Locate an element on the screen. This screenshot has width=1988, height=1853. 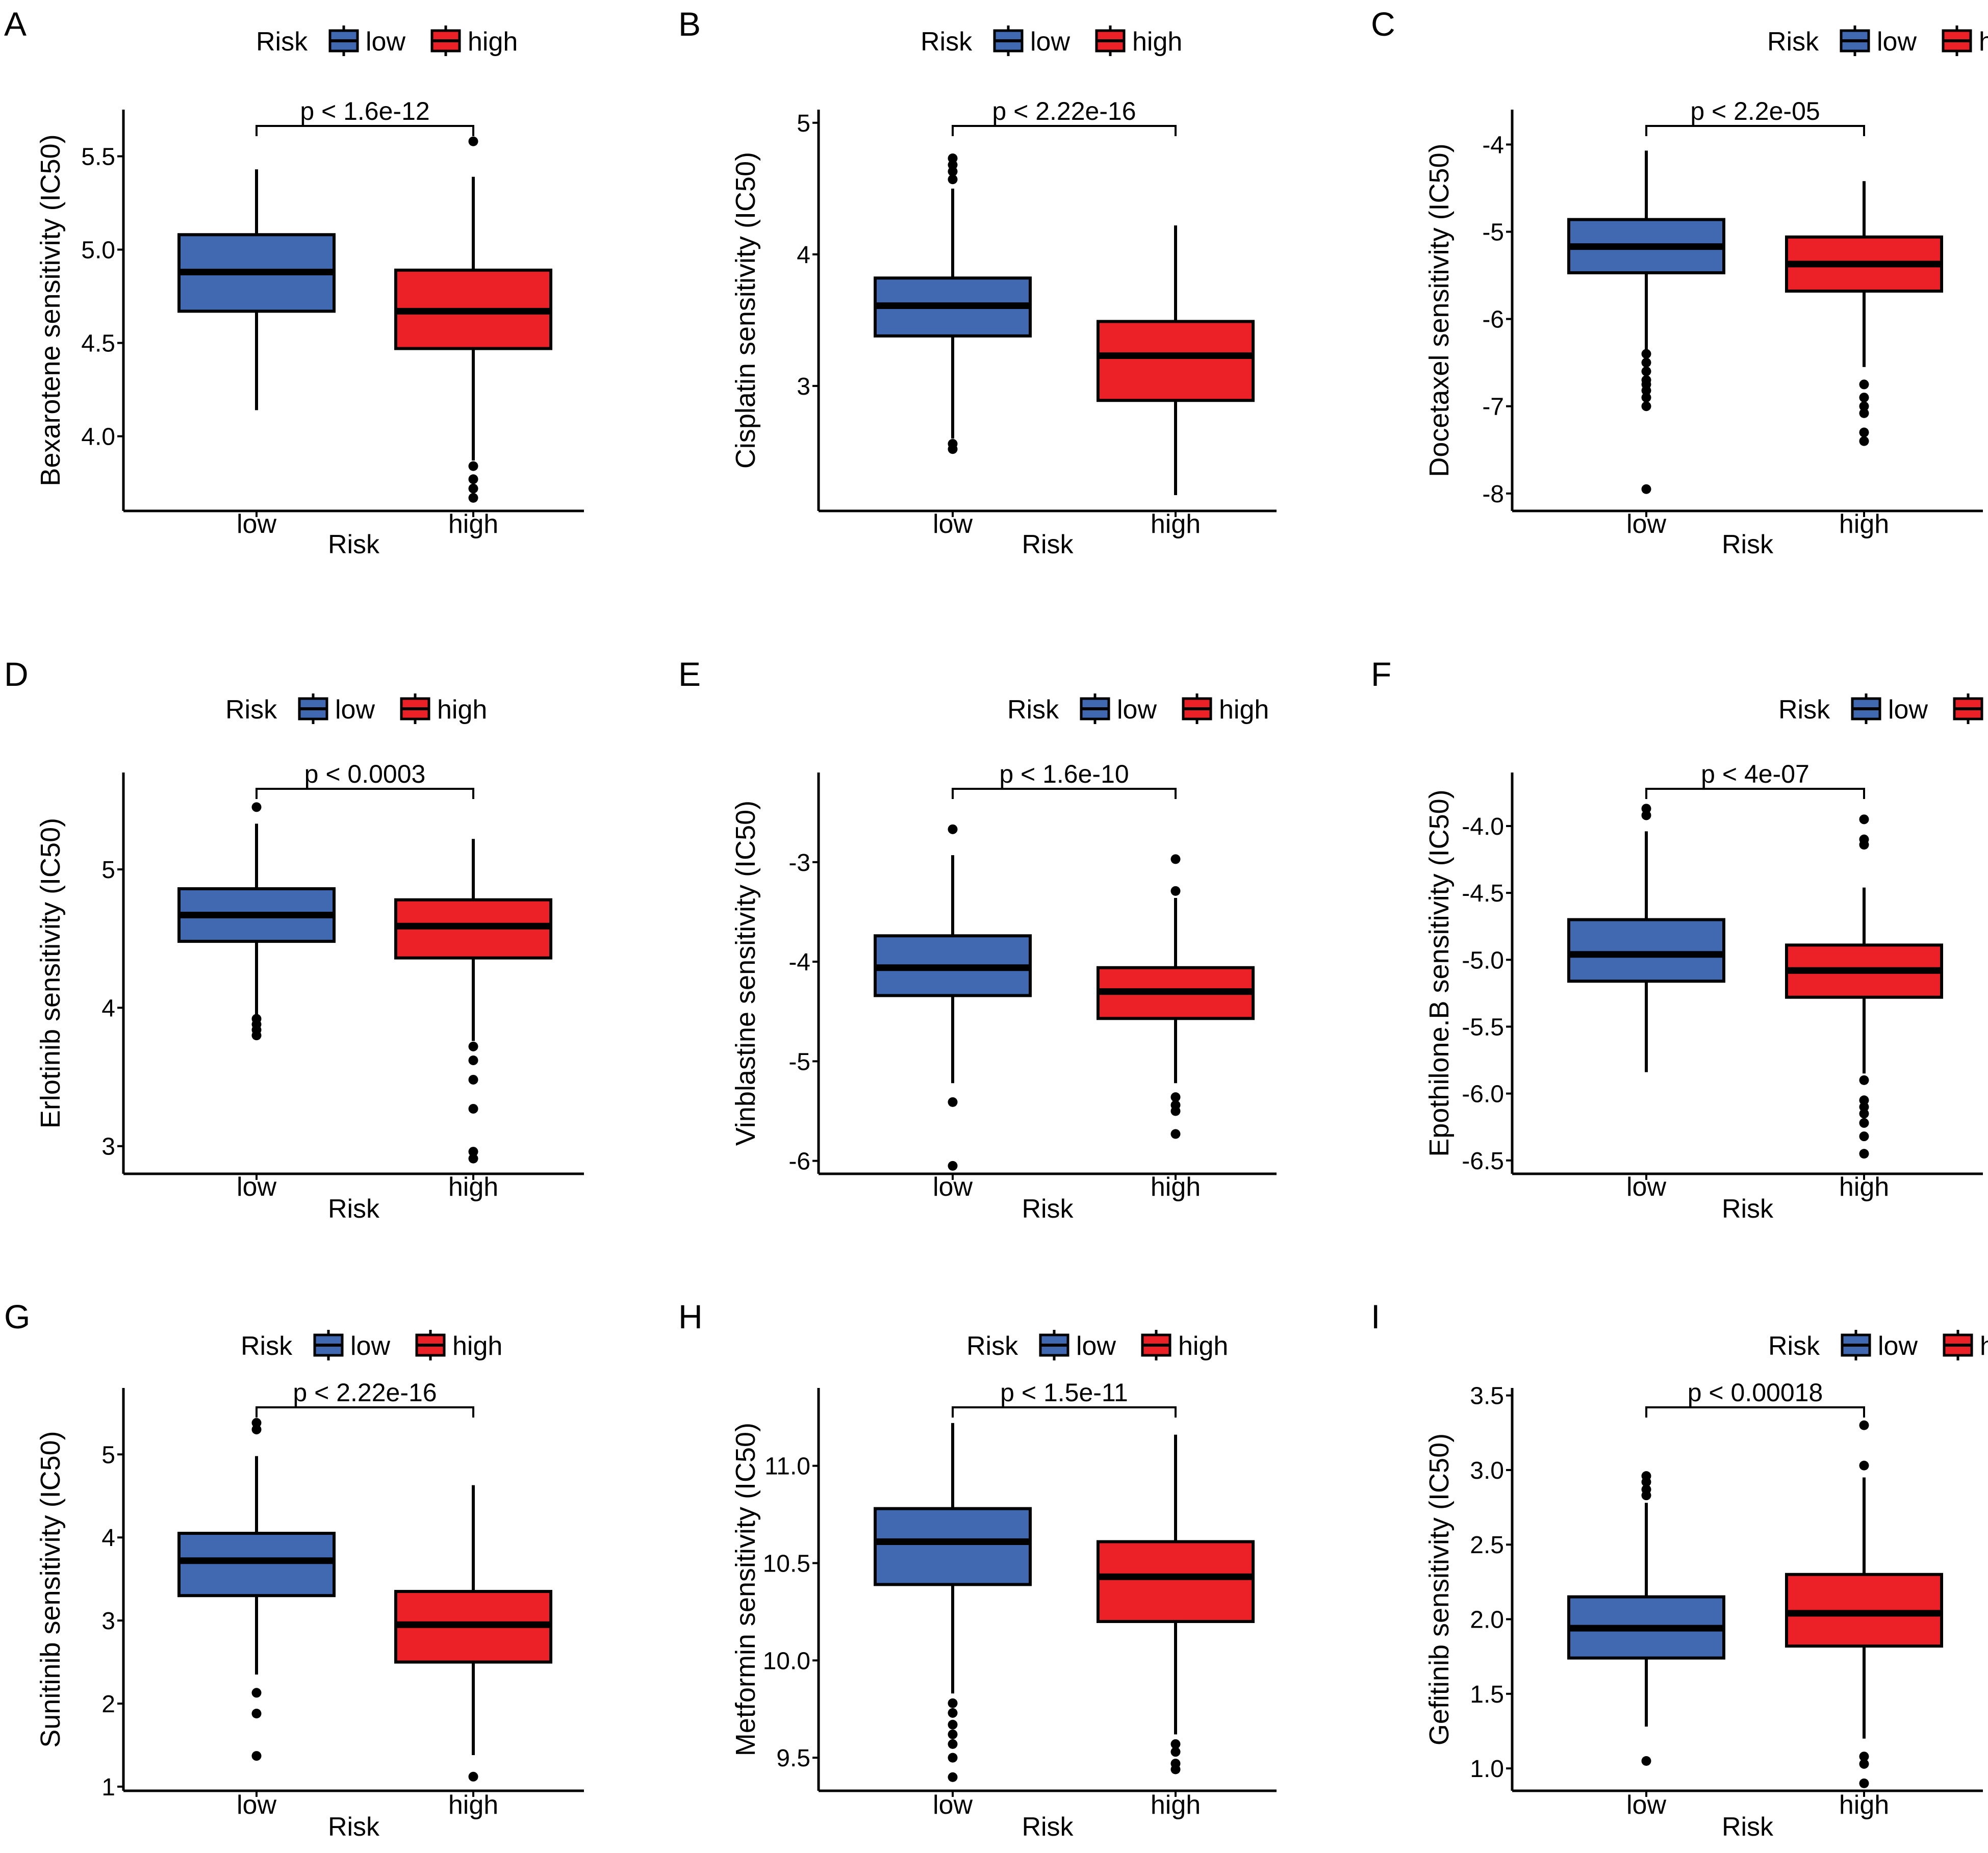
panel-letter: H is located at coordinates (691, 1316).